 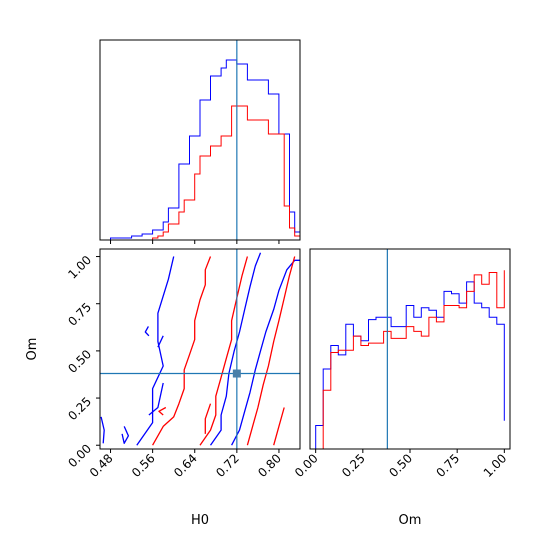 I want to click on contour-xtick-label: 0.72, so click(x=227, y=465).